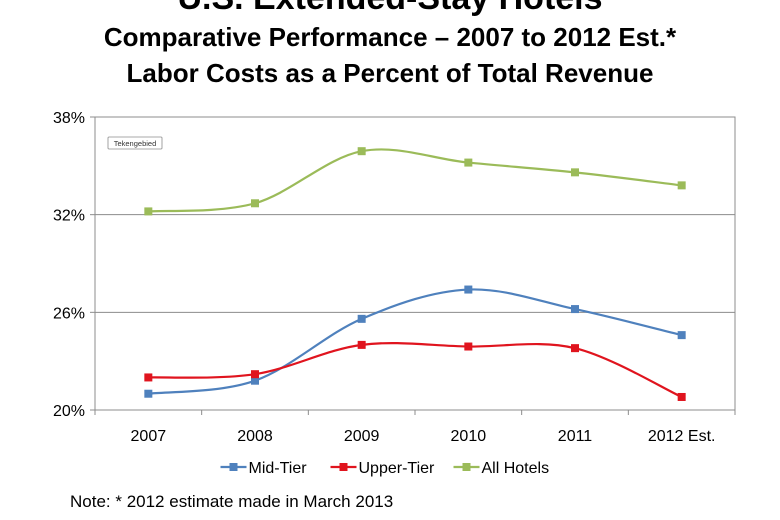  I want to click on x-tick-label: 2009, so click(362, 436).